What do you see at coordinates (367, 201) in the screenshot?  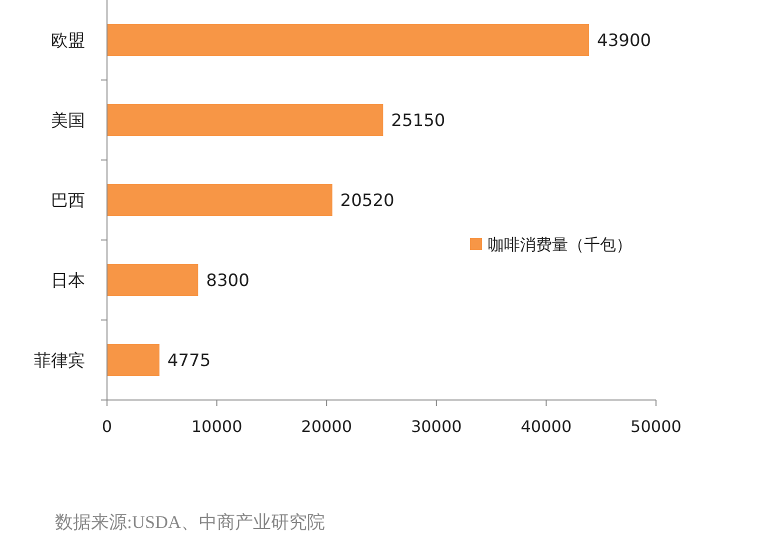 I see `data-label: 20520` at bounding box center [367, 201].